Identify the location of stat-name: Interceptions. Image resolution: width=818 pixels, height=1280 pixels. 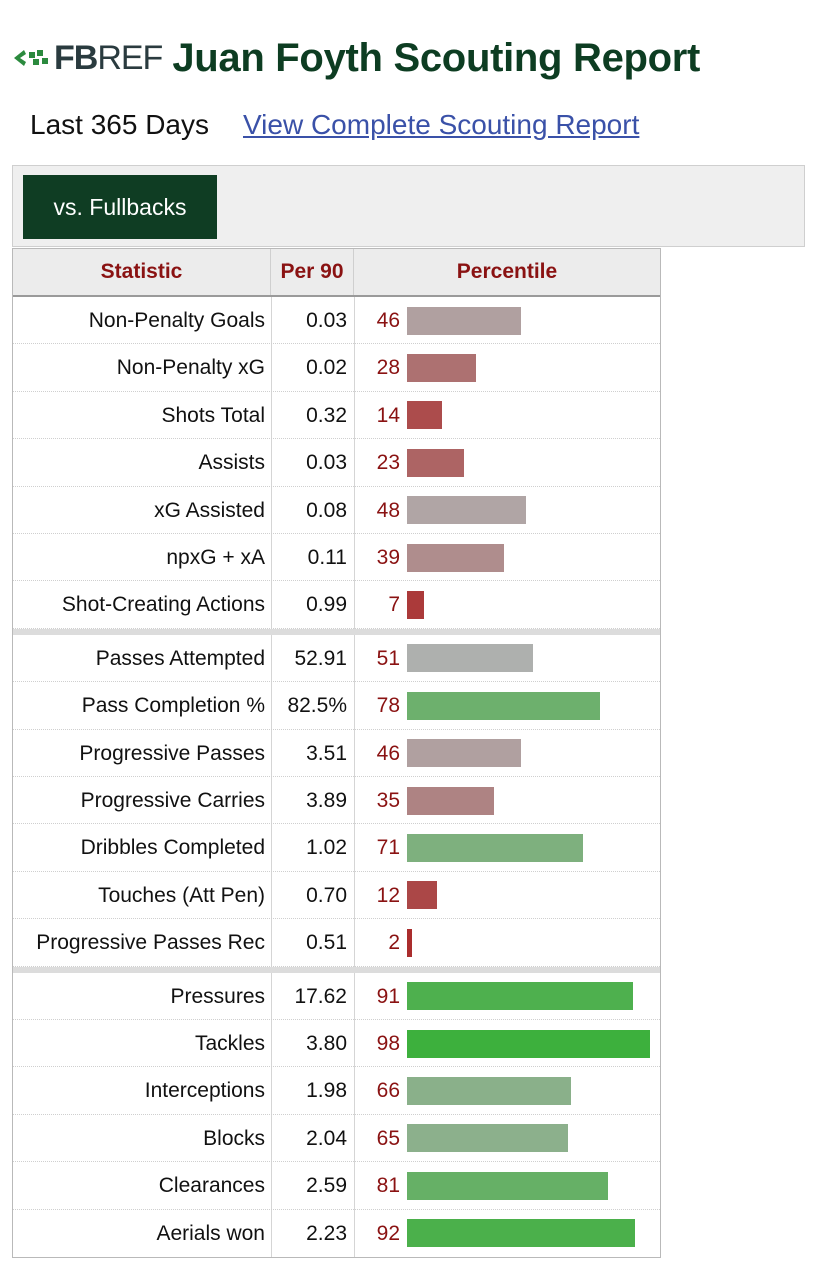
(204, 1091).